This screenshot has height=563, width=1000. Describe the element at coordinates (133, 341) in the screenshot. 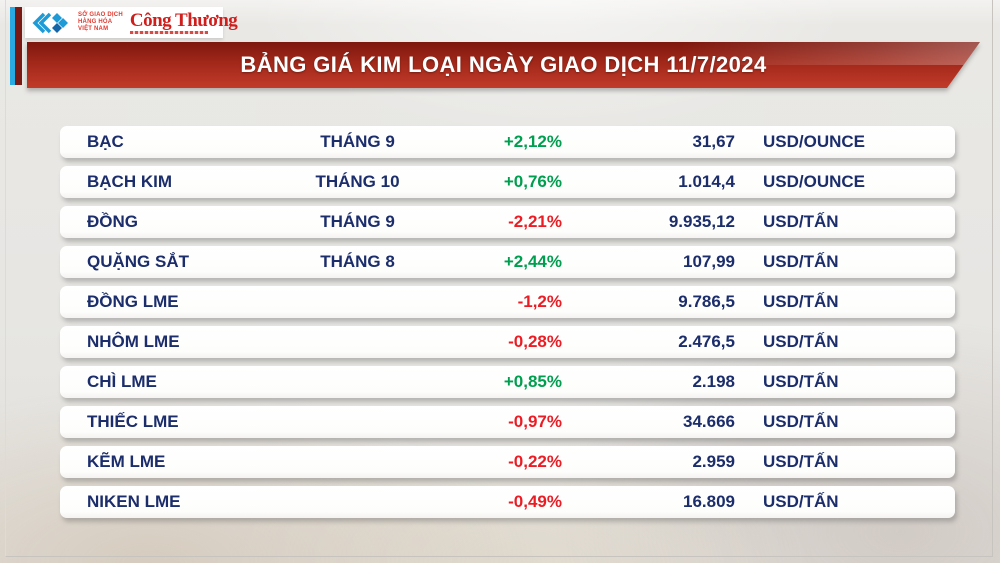

I see `metal-name-cell: NHÔM LME` at that location.